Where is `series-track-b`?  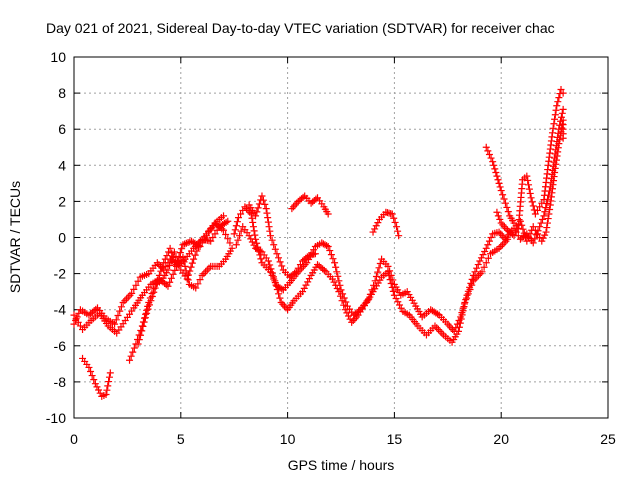
series-track-b is located at coordinates (151, 277).